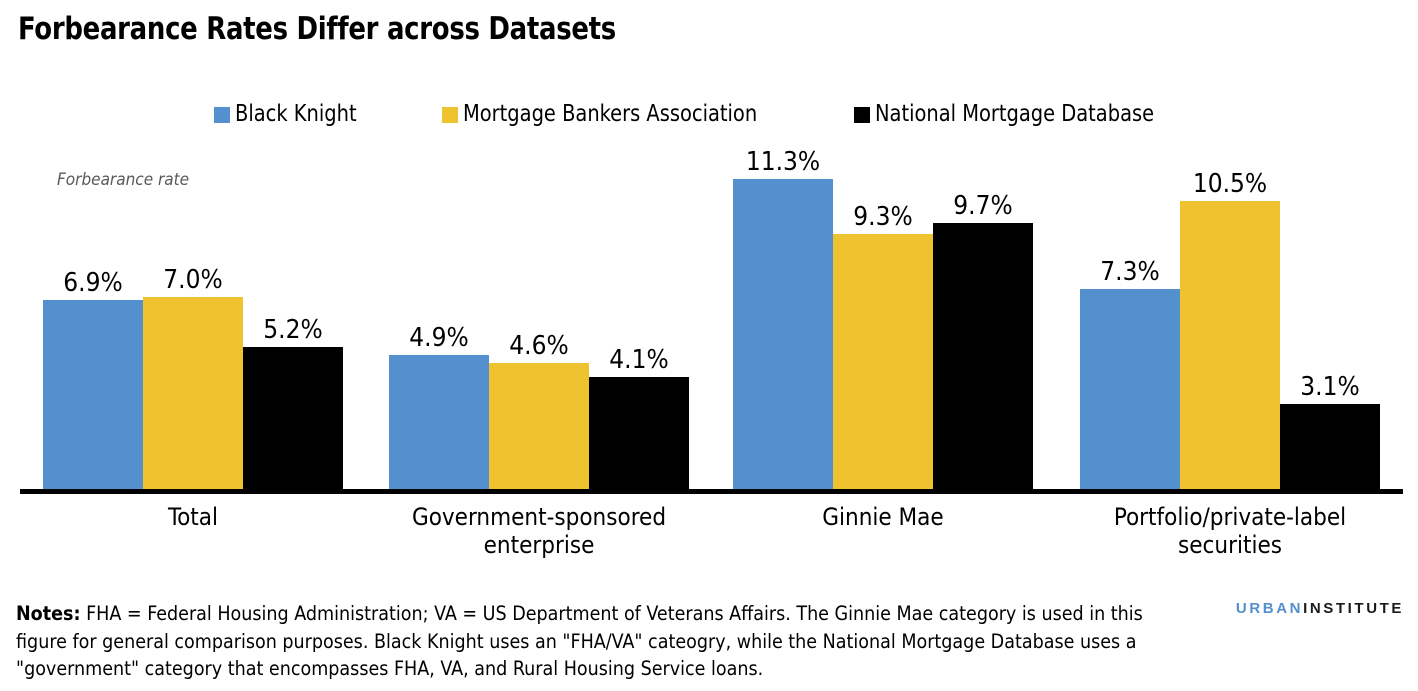 This screenshot has height=691, width=1418. I want to click on legend-item-label: Mortgage Bankers Association, so click(610, 114).